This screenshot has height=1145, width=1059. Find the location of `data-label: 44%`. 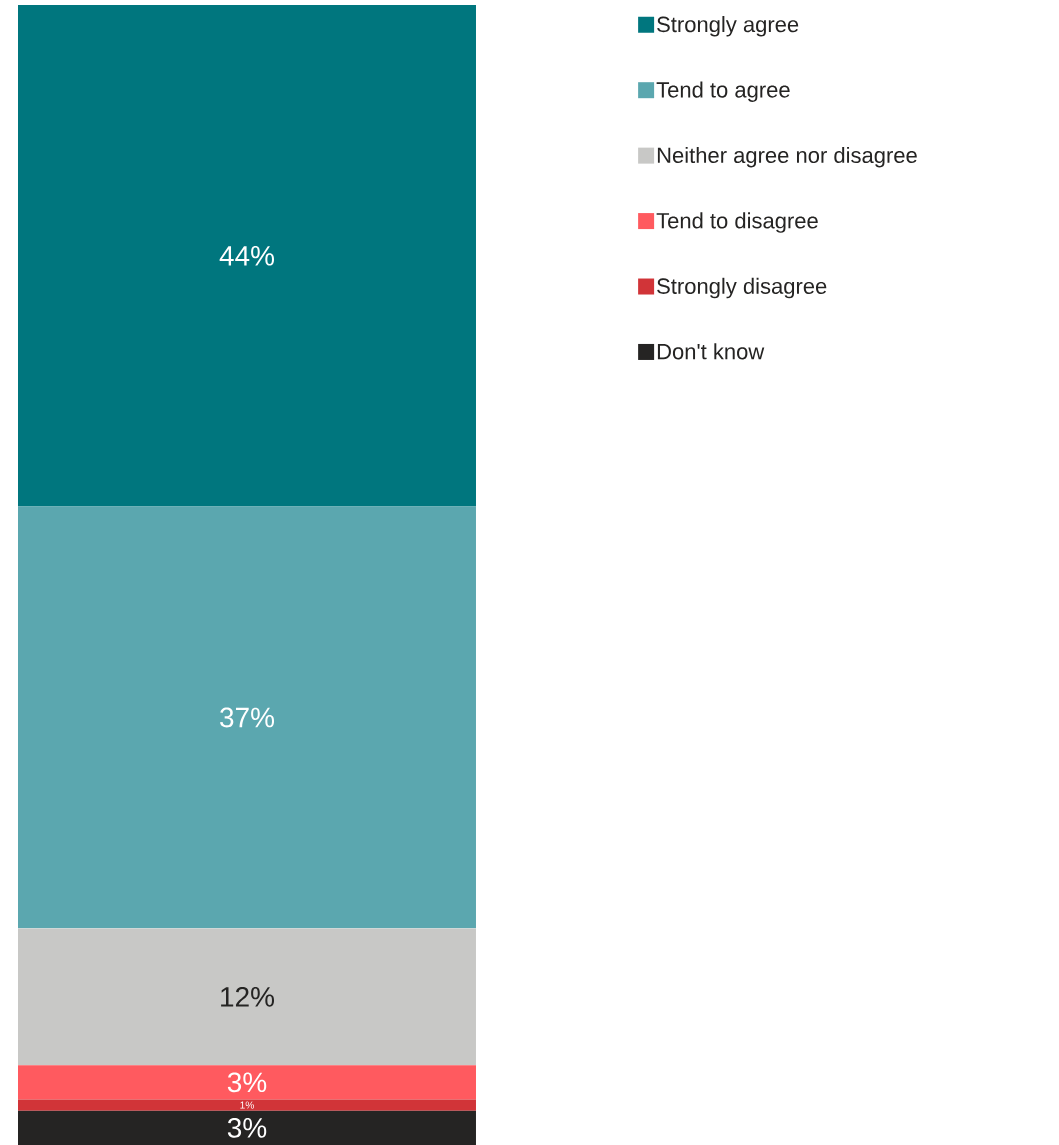

data-label: 44% is located at coordinates (247, 255).